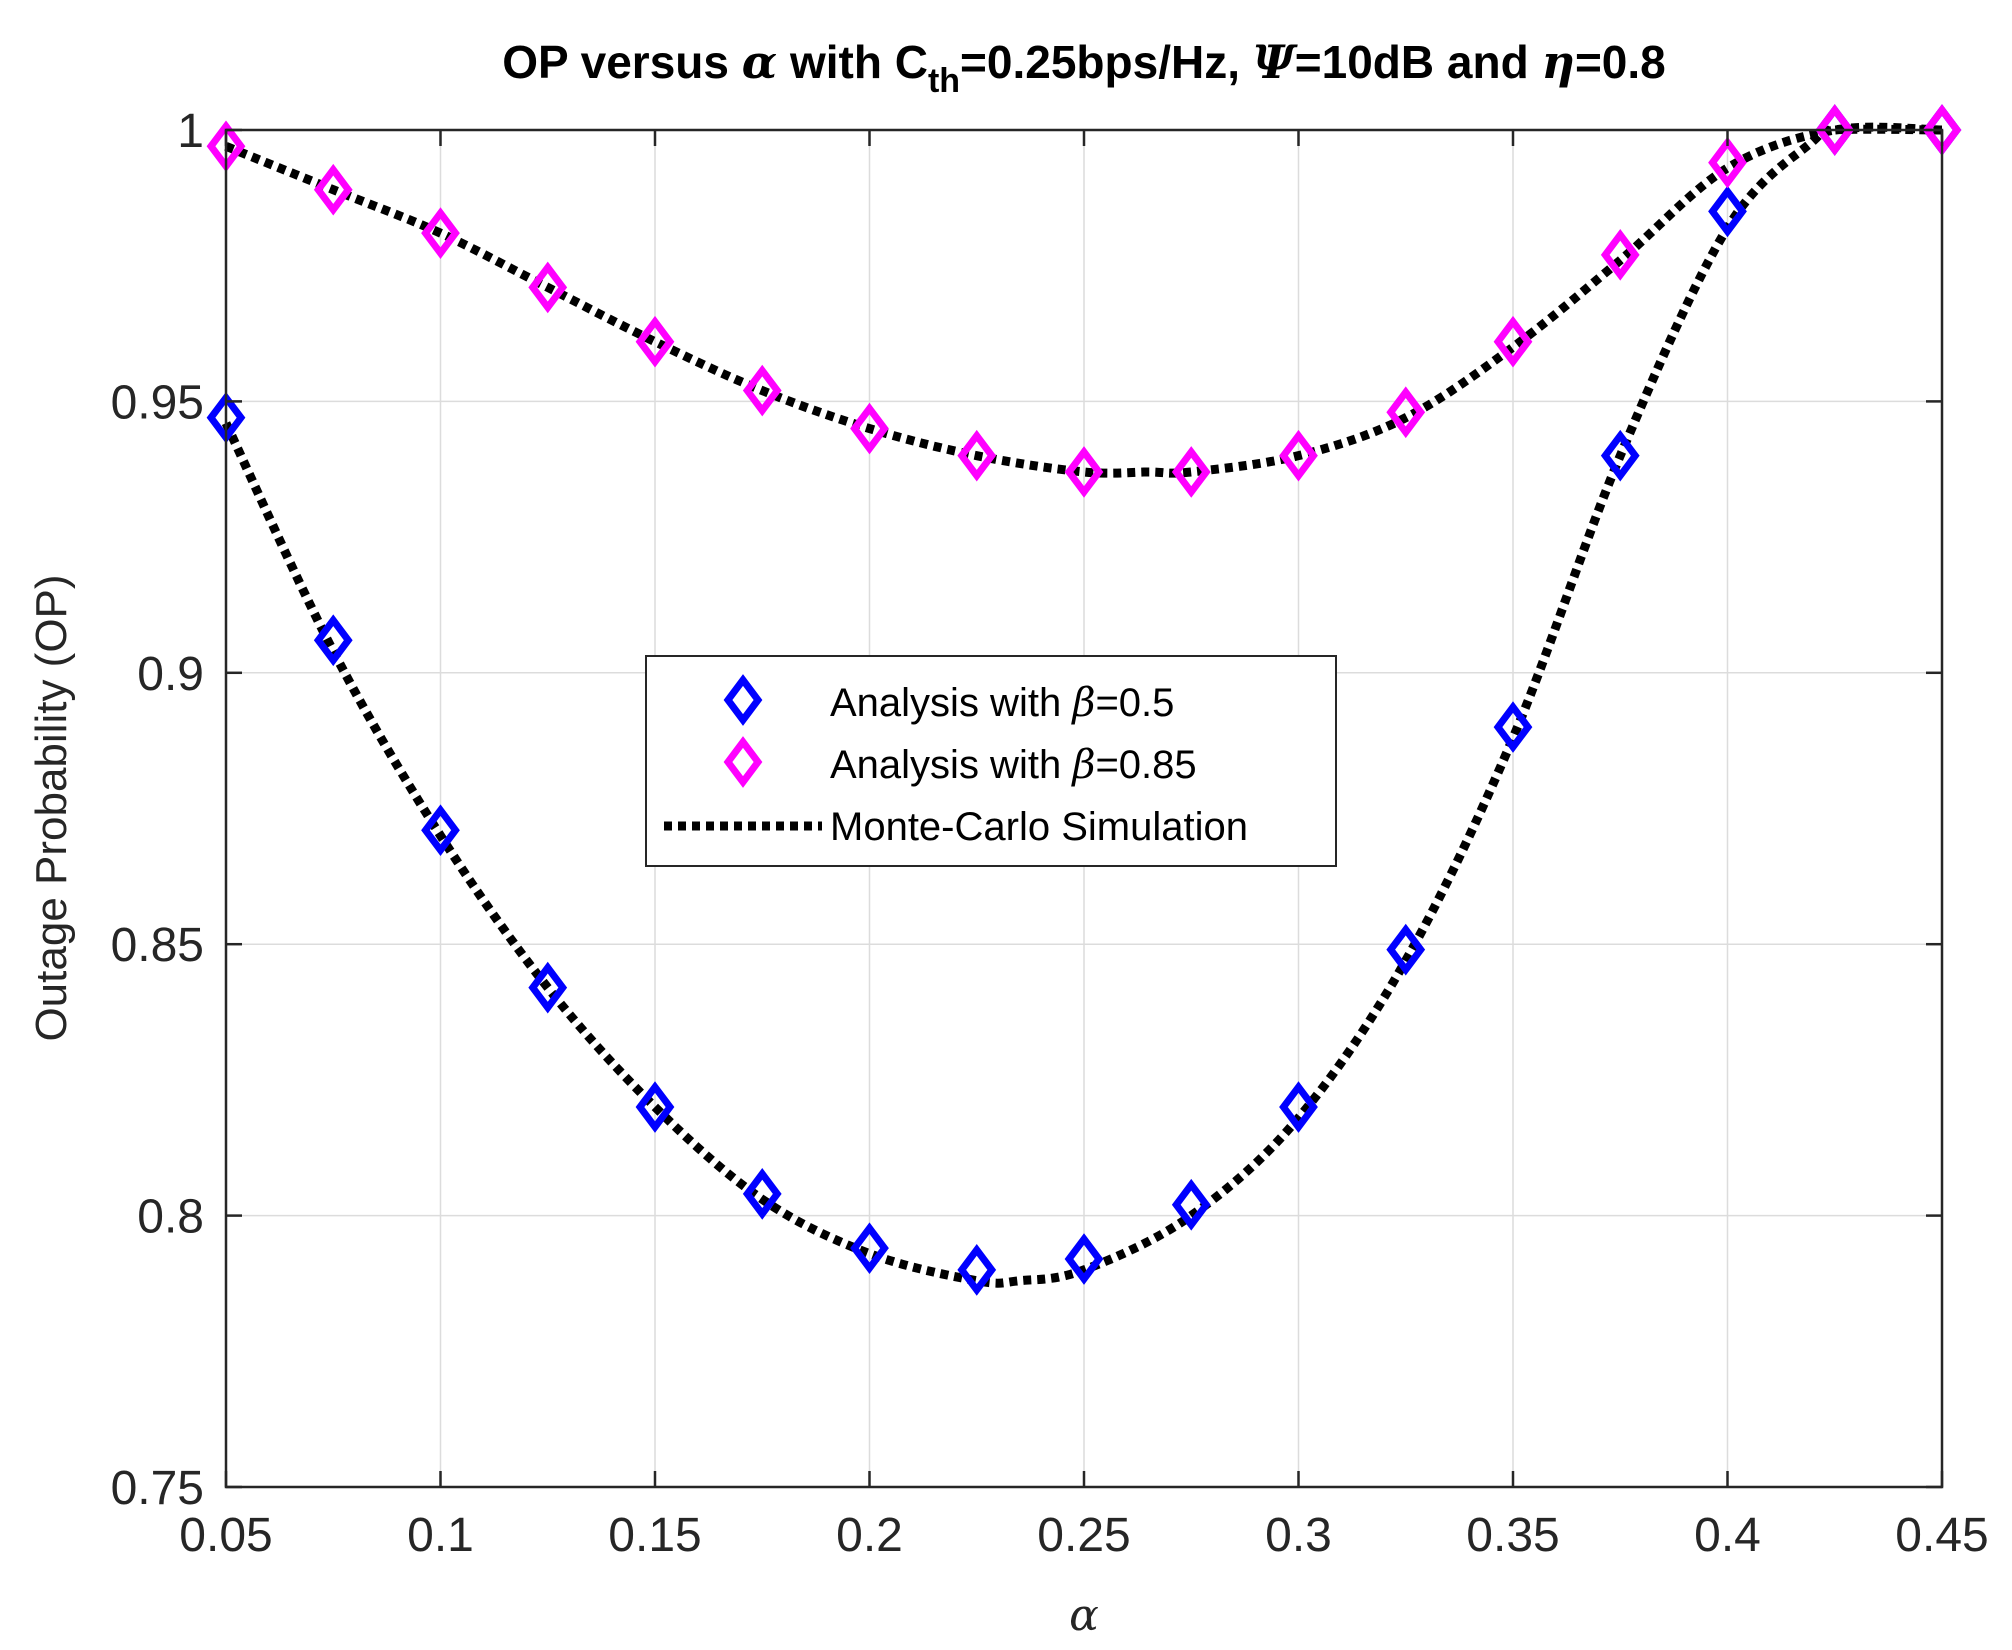 This screenshot has height=1650, width=2012. What do you see at coordinates (759, 62) in the screenshot?
I see `title-alpha: α` at bounding box center [759, 62].